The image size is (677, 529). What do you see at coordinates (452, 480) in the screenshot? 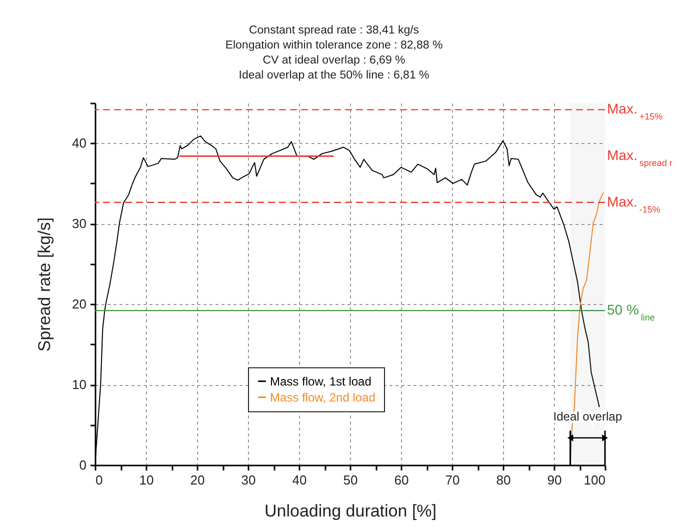
I see `x-tick-label: 70` at bounding box center [452, 480].